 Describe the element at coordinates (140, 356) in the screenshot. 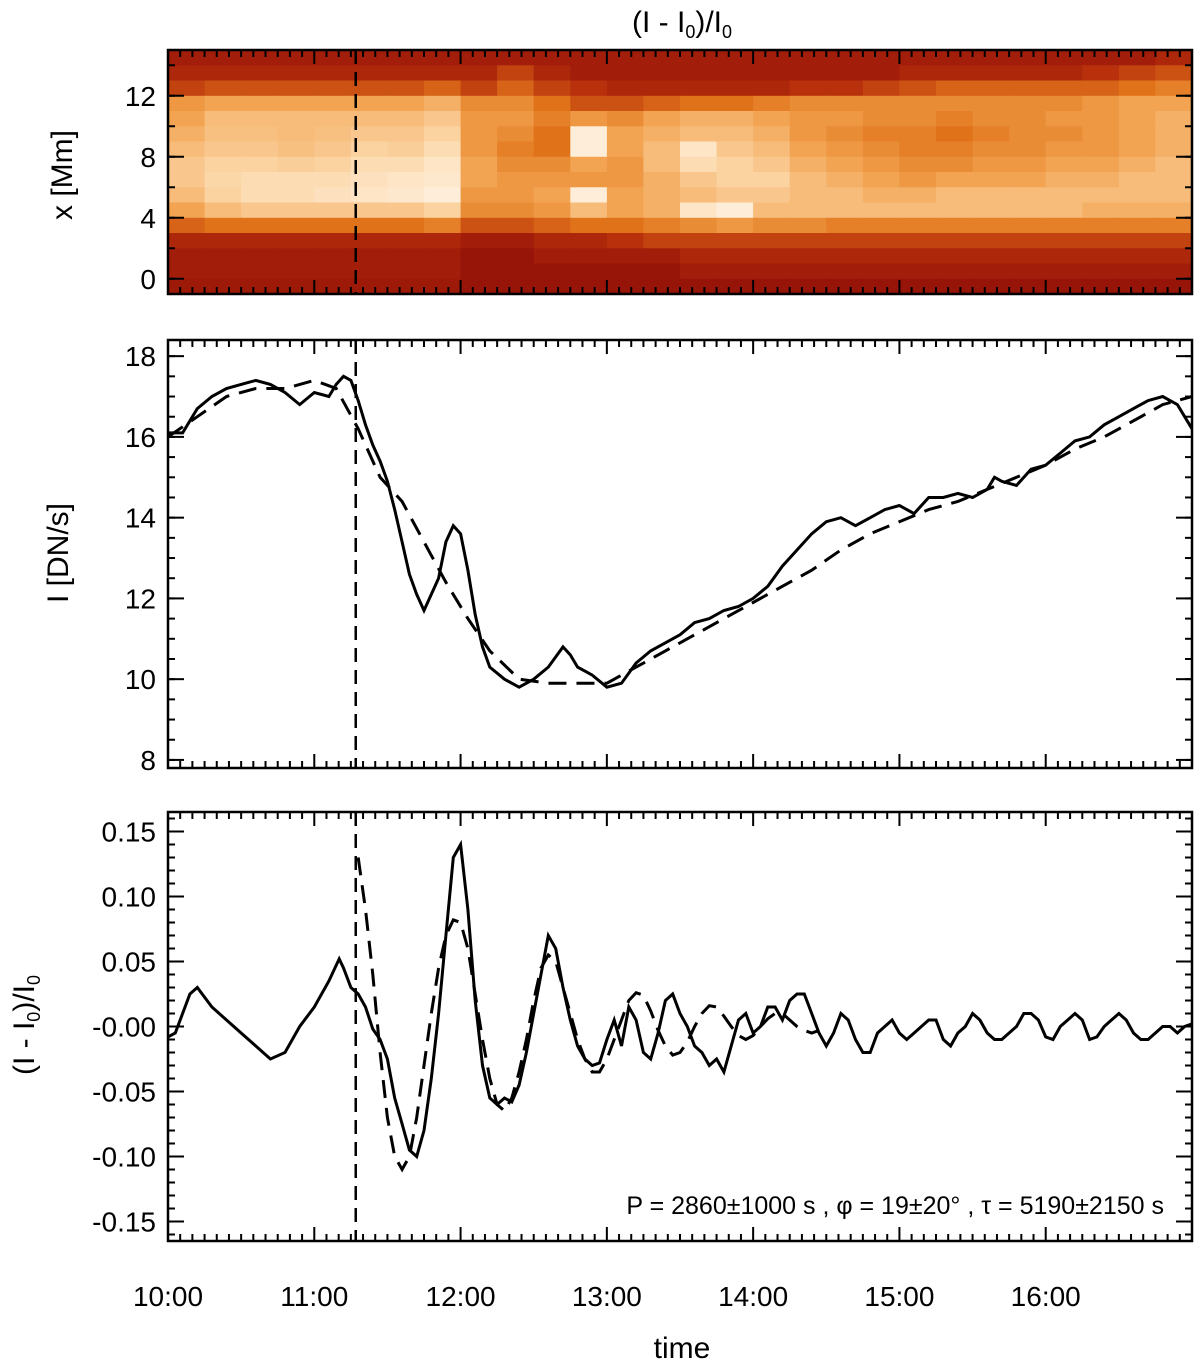

I see `y-tick-label: 18` at that location.